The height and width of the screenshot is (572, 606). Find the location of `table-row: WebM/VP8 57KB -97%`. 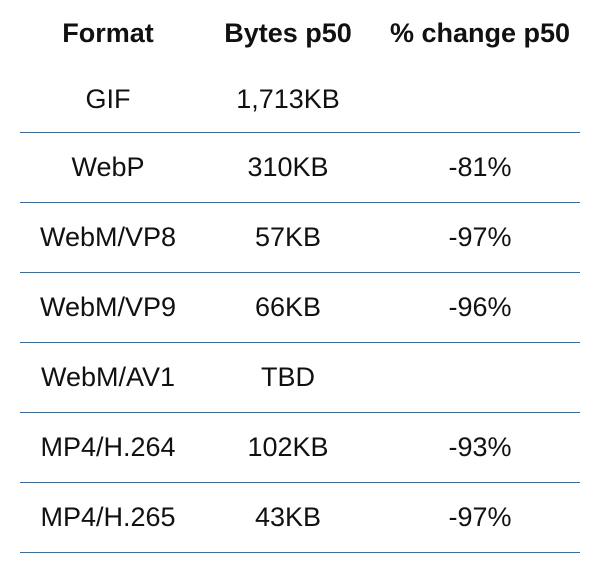

table-row: WebM/VP8 57KB -97% is located at coordinates (300, 237).